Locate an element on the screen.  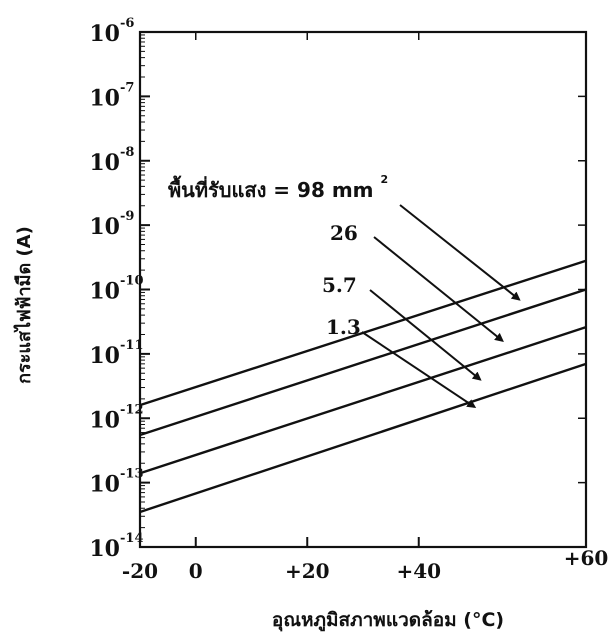
x-tick-label: +60 is located at coordinates (586, 558).